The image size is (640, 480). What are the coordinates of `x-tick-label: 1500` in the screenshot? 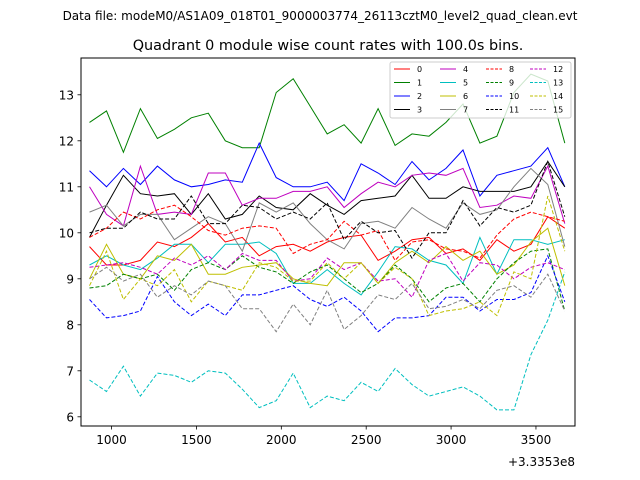 It's located at (196, 440).